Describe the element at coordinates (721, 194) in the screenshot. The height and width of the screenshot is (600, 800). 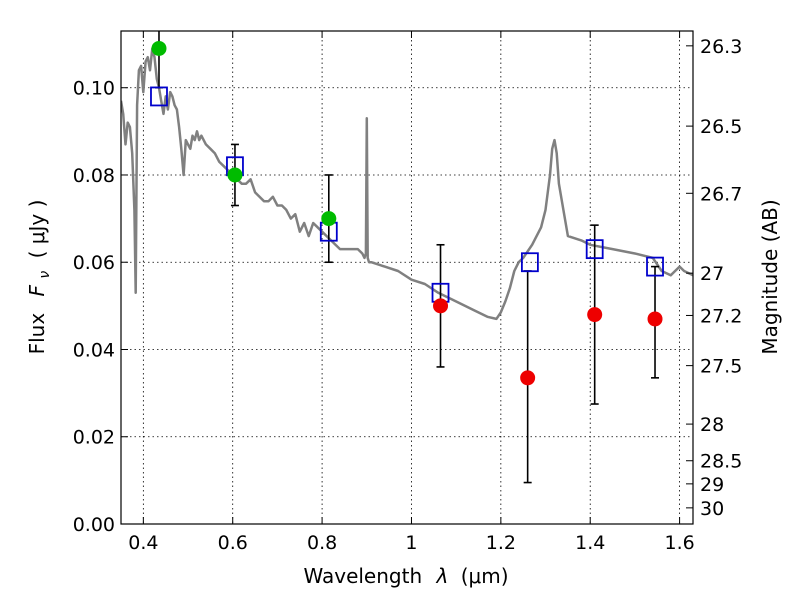
I see `y2-tick-label: 26.7` at that location.